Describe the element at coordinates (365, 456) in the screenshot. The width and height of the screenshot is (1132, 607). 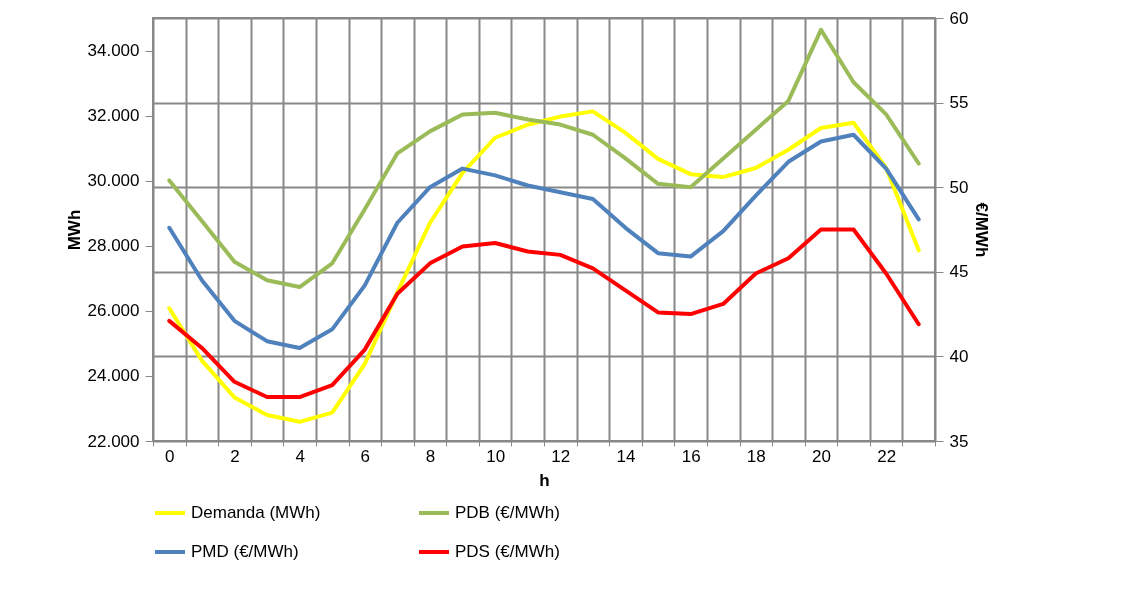
I see `x-tick-label: 6` at that location.